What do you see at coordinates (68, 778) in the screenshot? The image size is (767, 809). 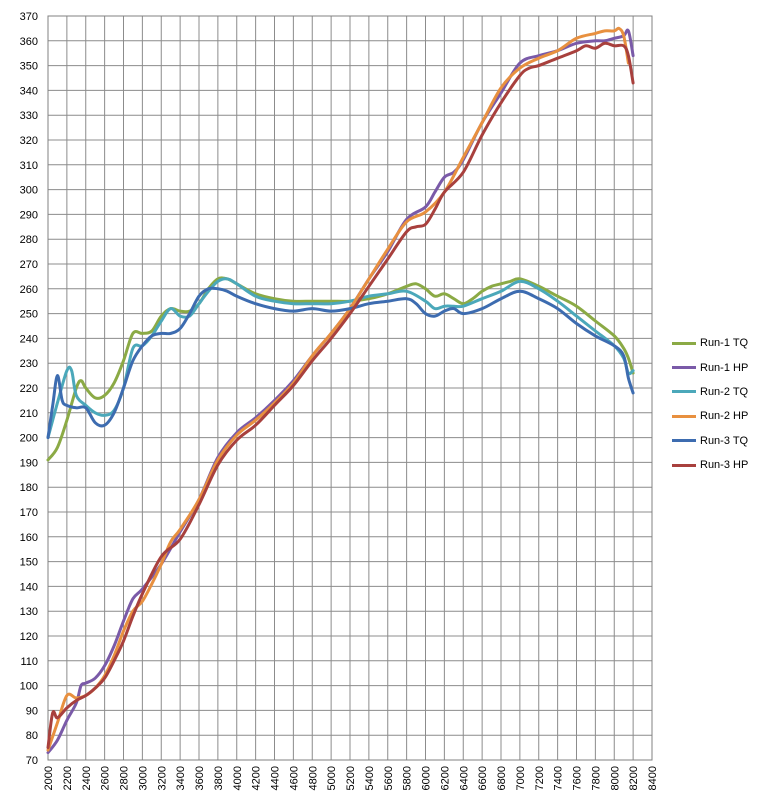 I see `x-tick-label: 2200` at bounding box center [68, 778].